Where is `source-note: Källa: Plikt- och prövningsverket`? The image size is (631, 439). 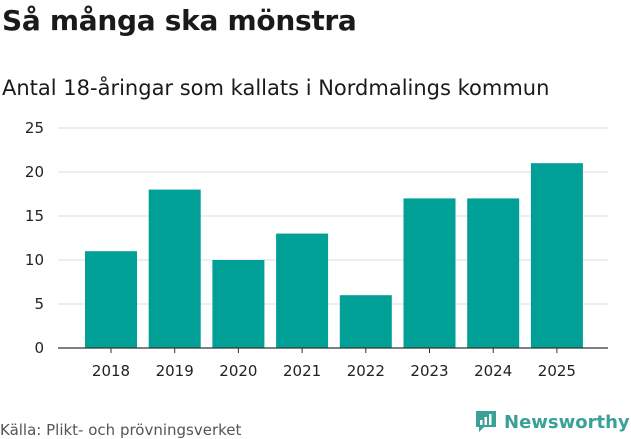
source-note: Källa: Plikt- och prövningsverket is located at coordinates (121, 430).